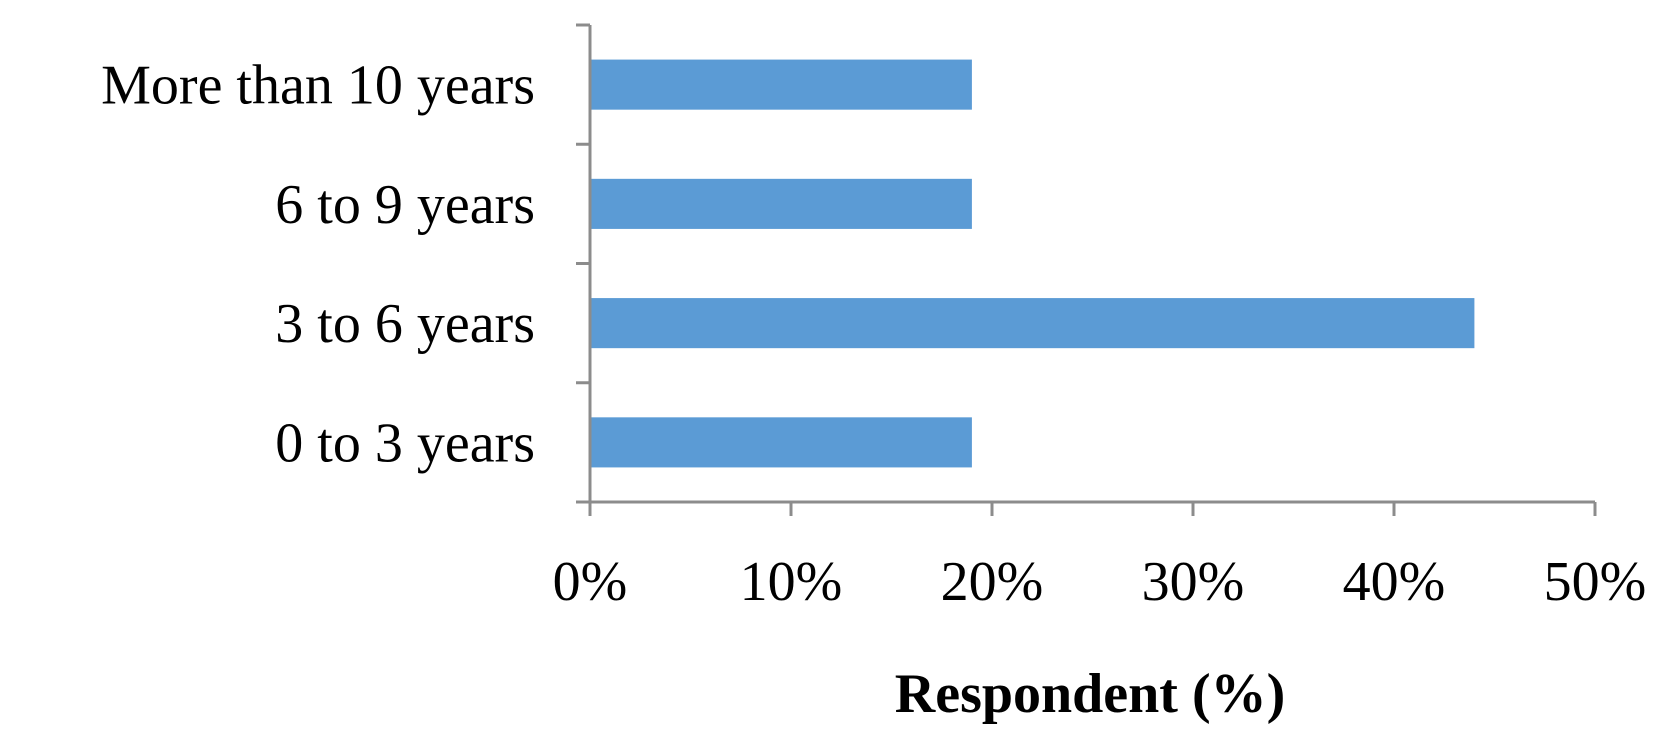 The width and height of the screenshot is (1670, 737). I want to click on tick-labels: 0% 10% 20% 30% 40% 50%, so click(1100, 582).